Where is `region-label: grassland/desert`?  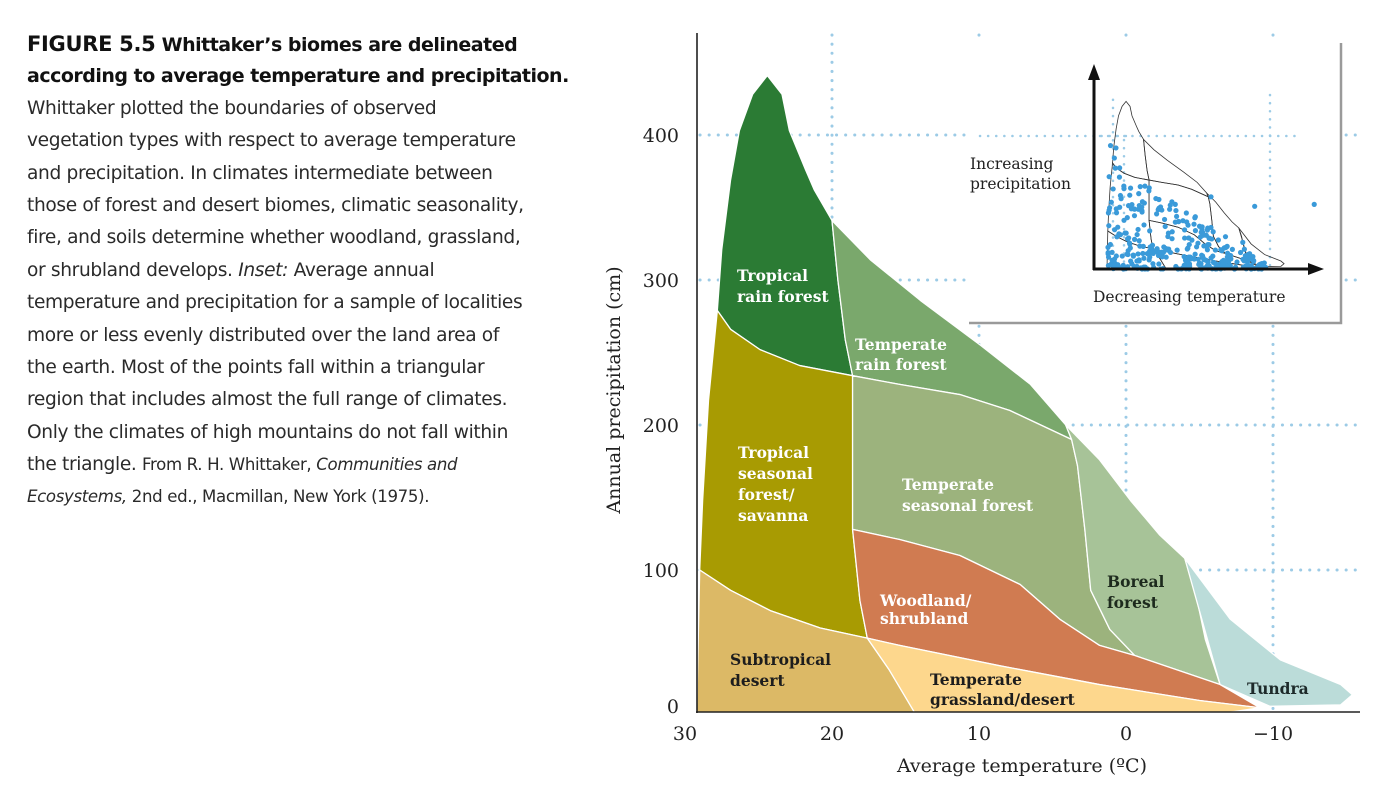
region-label: grassland/desert is located at coordinates (1003, 699).